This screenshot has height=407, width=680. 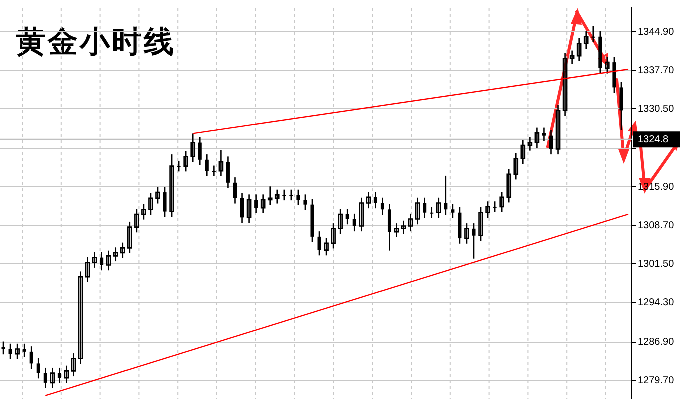 I want to click on y-tick-label: 1308.70, so click(x=656, y=226).